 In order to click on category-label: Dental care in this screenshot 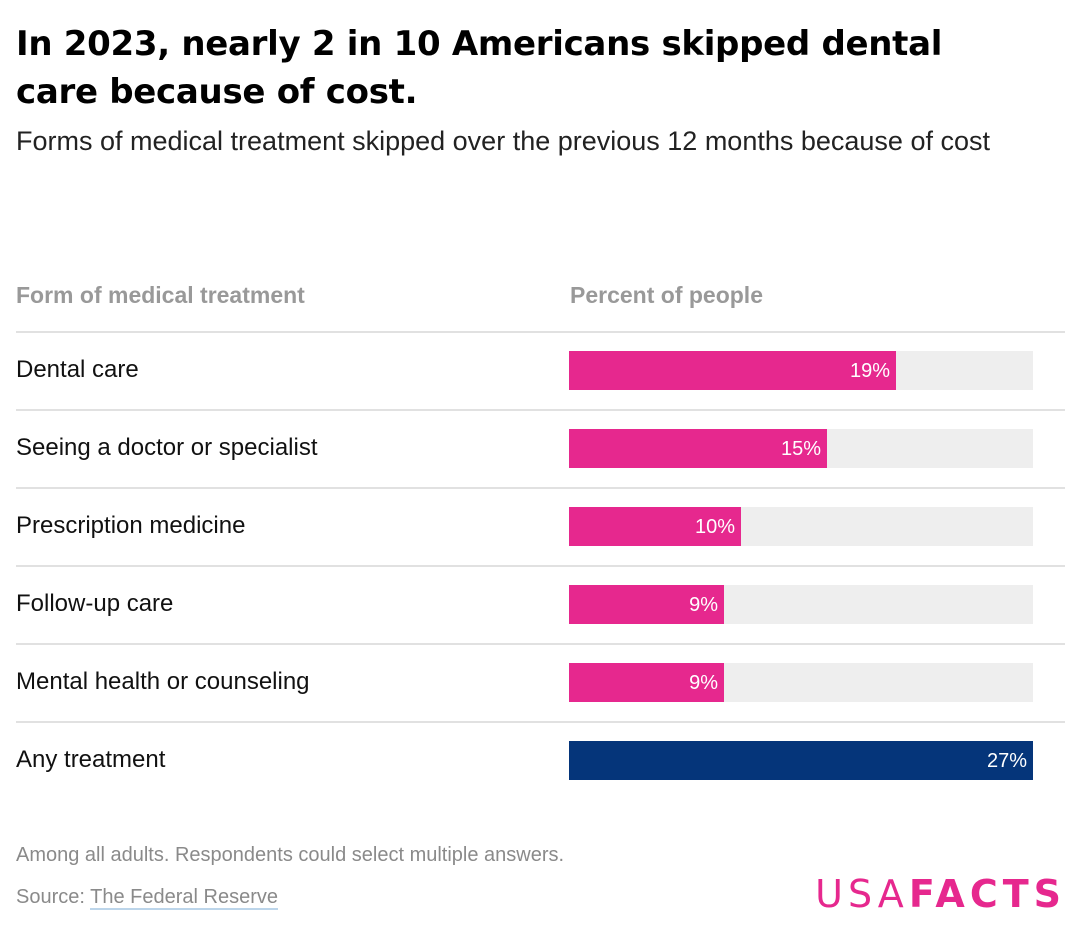, I will do `click(77, 369)`.